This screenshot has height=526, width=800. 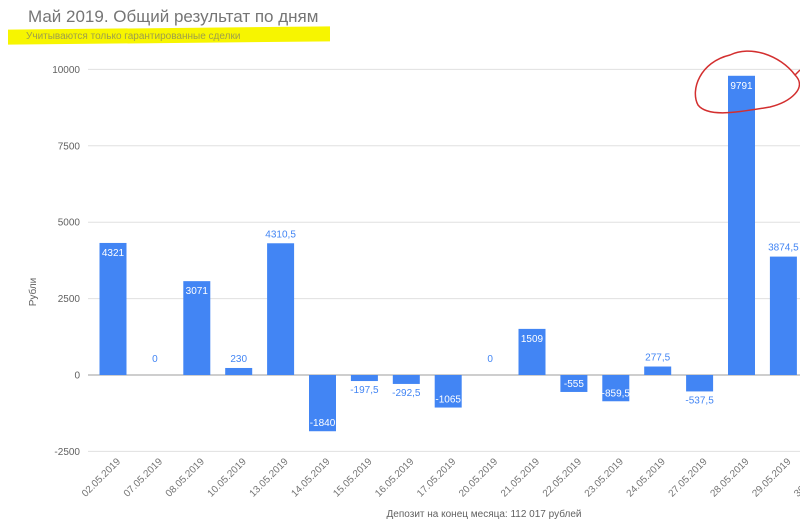 I want to click on data-label: 9791, so click(x=741, y=86).